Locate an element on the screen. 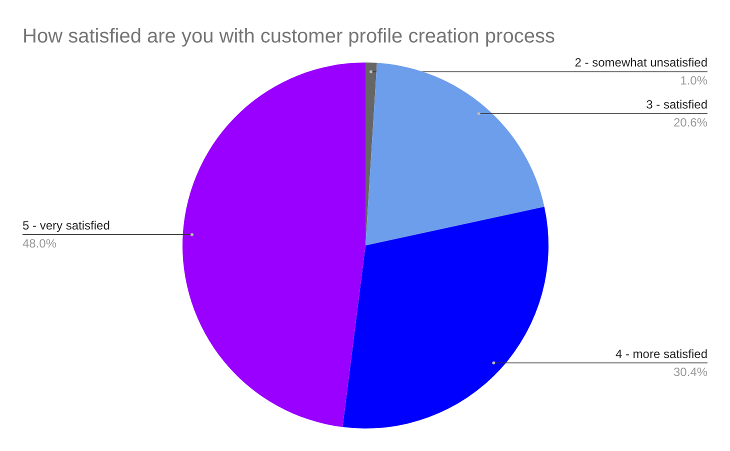  data-label: 1.0% is located at coordinates (694, 81).